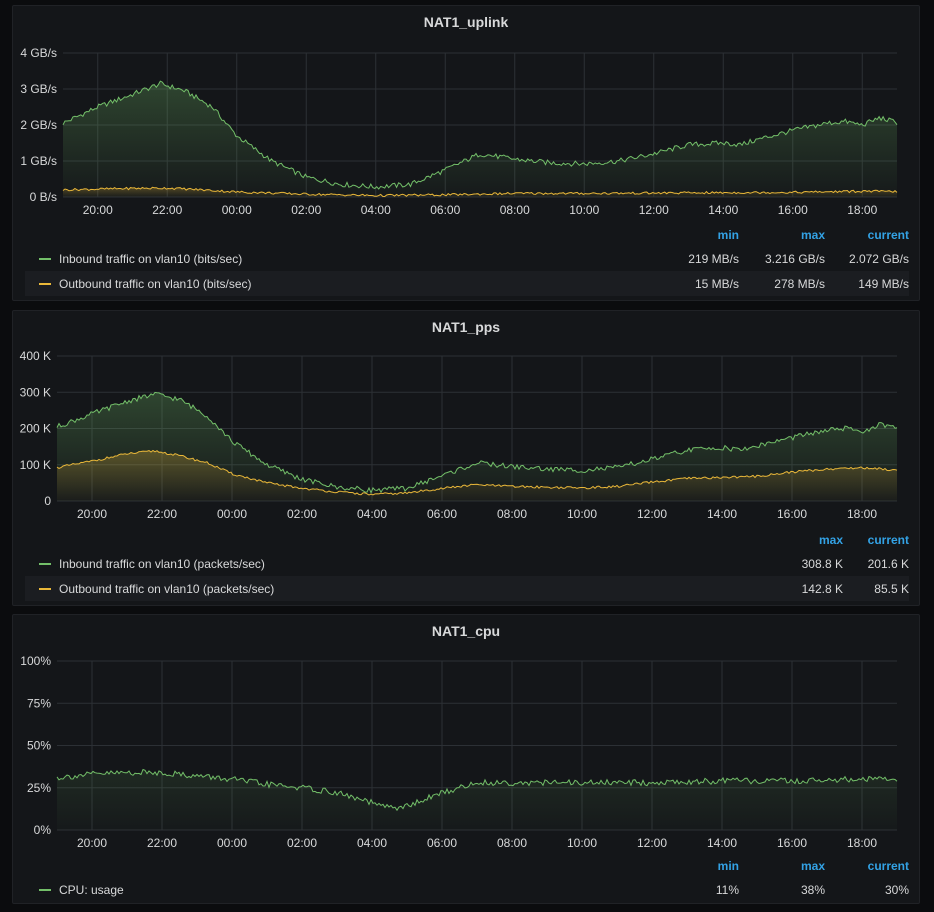 This screenshot has width=934, height=912. I want to click on legend-series-label: Inbound traffic on vlan10 (packets/sec), so click(162, 564).